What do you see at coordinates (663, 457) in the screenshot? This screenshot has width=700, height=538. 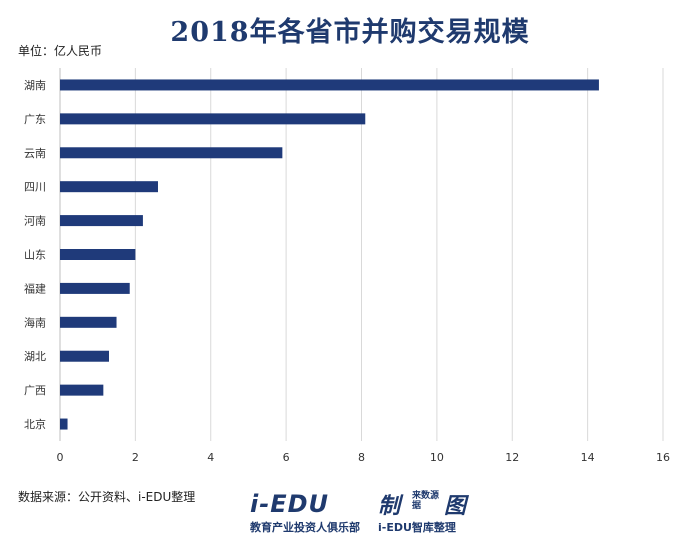 I see `x-tick-label: 16` at bounding box center [663, 457].